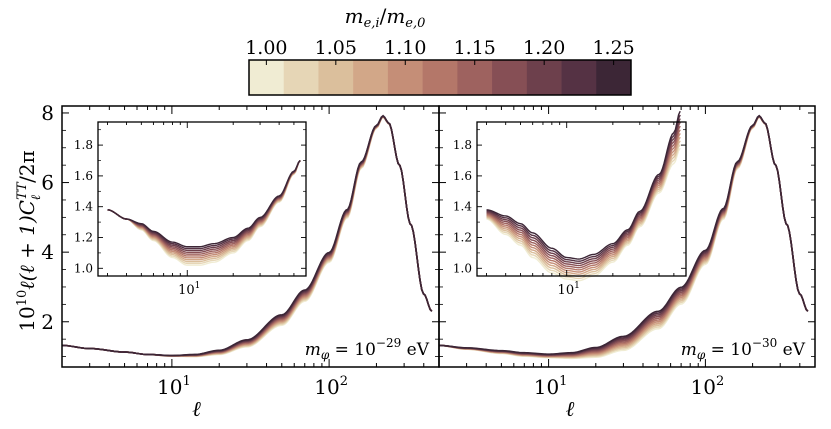 Image resolution: width=831 pixels, height=429 pixels. Describe the element at coordinates (385, 17) in the screenshot. I see `colorbar-label: me,i/me,0` at that location.